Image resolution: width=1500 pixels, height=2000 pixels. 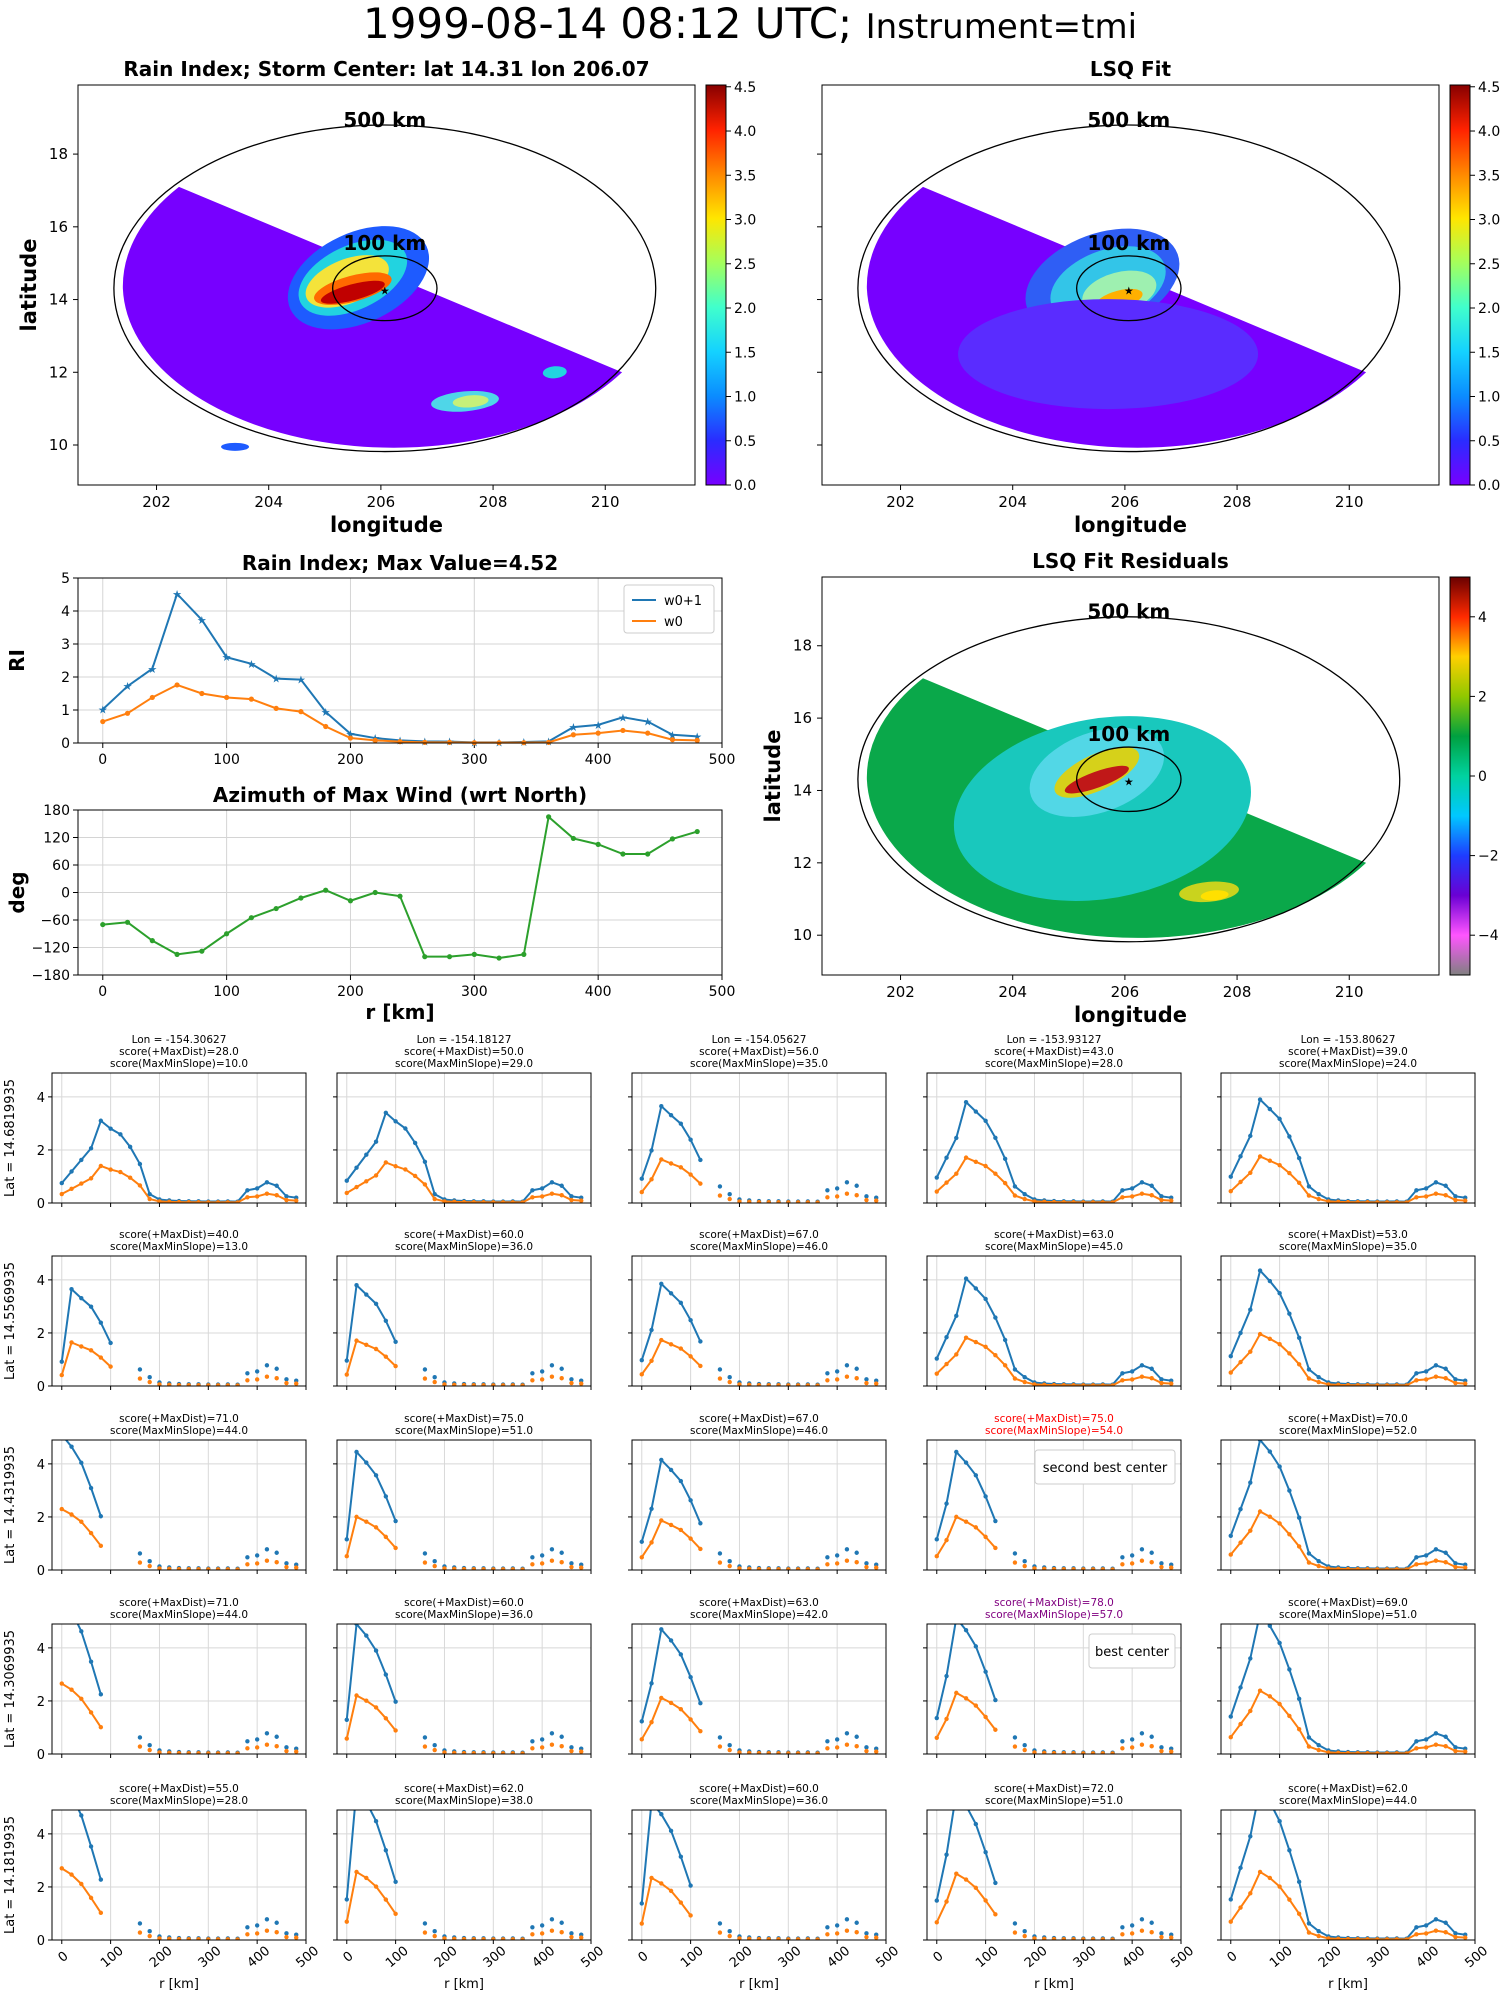 What do you see at coordinates (384, 120) in the screenshot?
I see `ring-500-label: 500 km` at bounding box center [384, 120].